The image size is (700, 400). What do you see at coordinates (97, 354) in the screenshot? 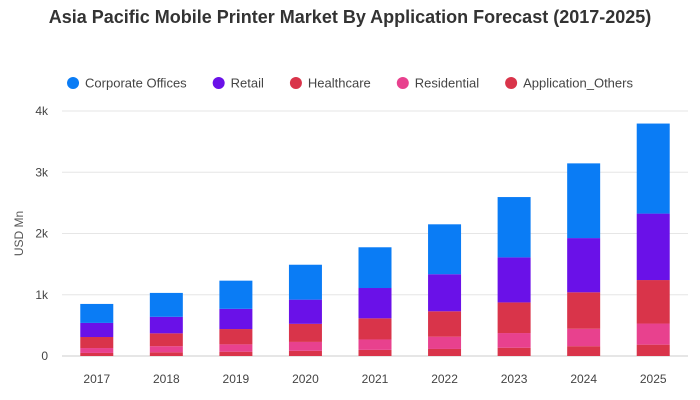
I see `bar-application-others-2017` at bounding box center [97, 354].